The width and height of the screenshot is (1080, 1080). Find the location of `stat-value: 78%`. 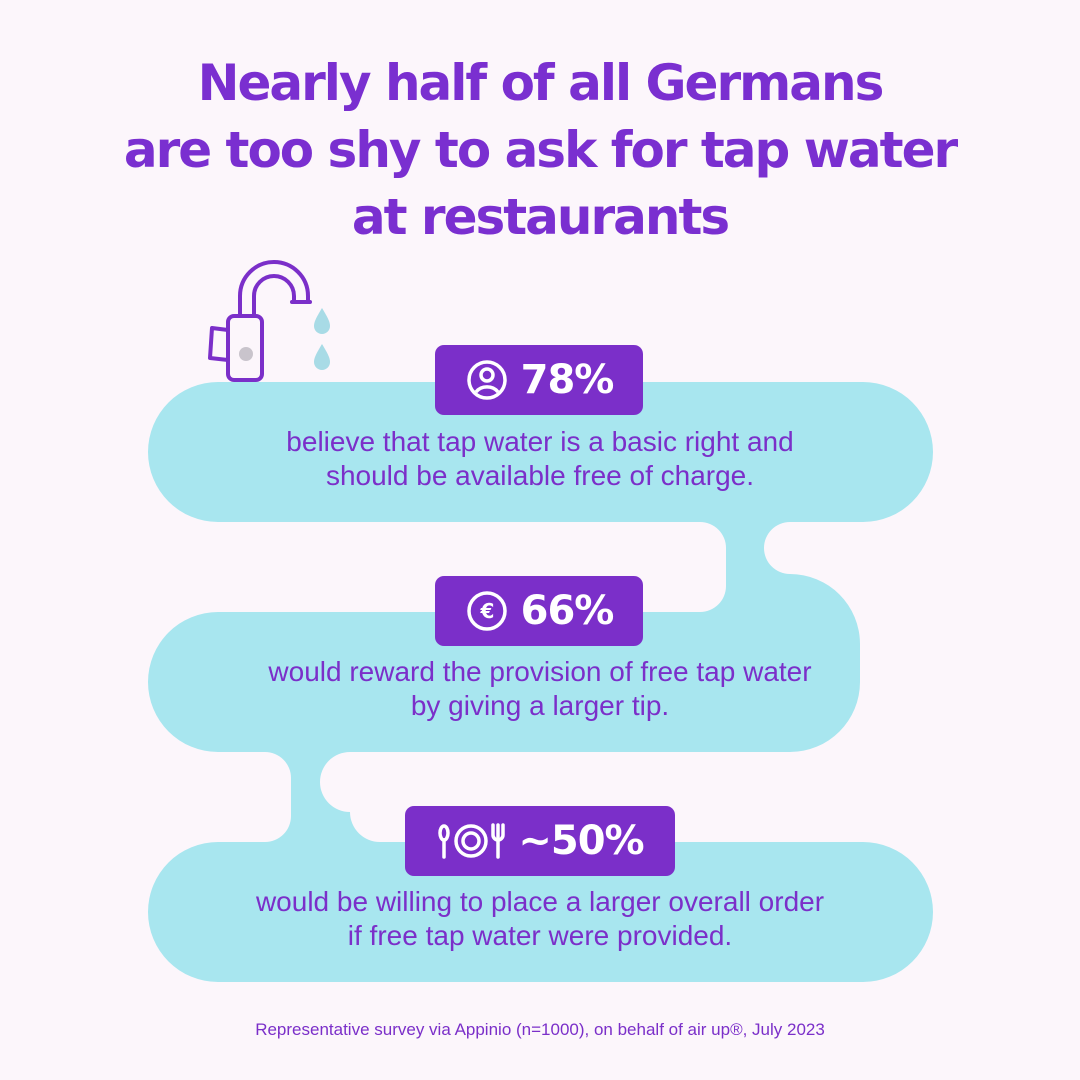

stat-value: 78% is located at coordinates (567, 380).